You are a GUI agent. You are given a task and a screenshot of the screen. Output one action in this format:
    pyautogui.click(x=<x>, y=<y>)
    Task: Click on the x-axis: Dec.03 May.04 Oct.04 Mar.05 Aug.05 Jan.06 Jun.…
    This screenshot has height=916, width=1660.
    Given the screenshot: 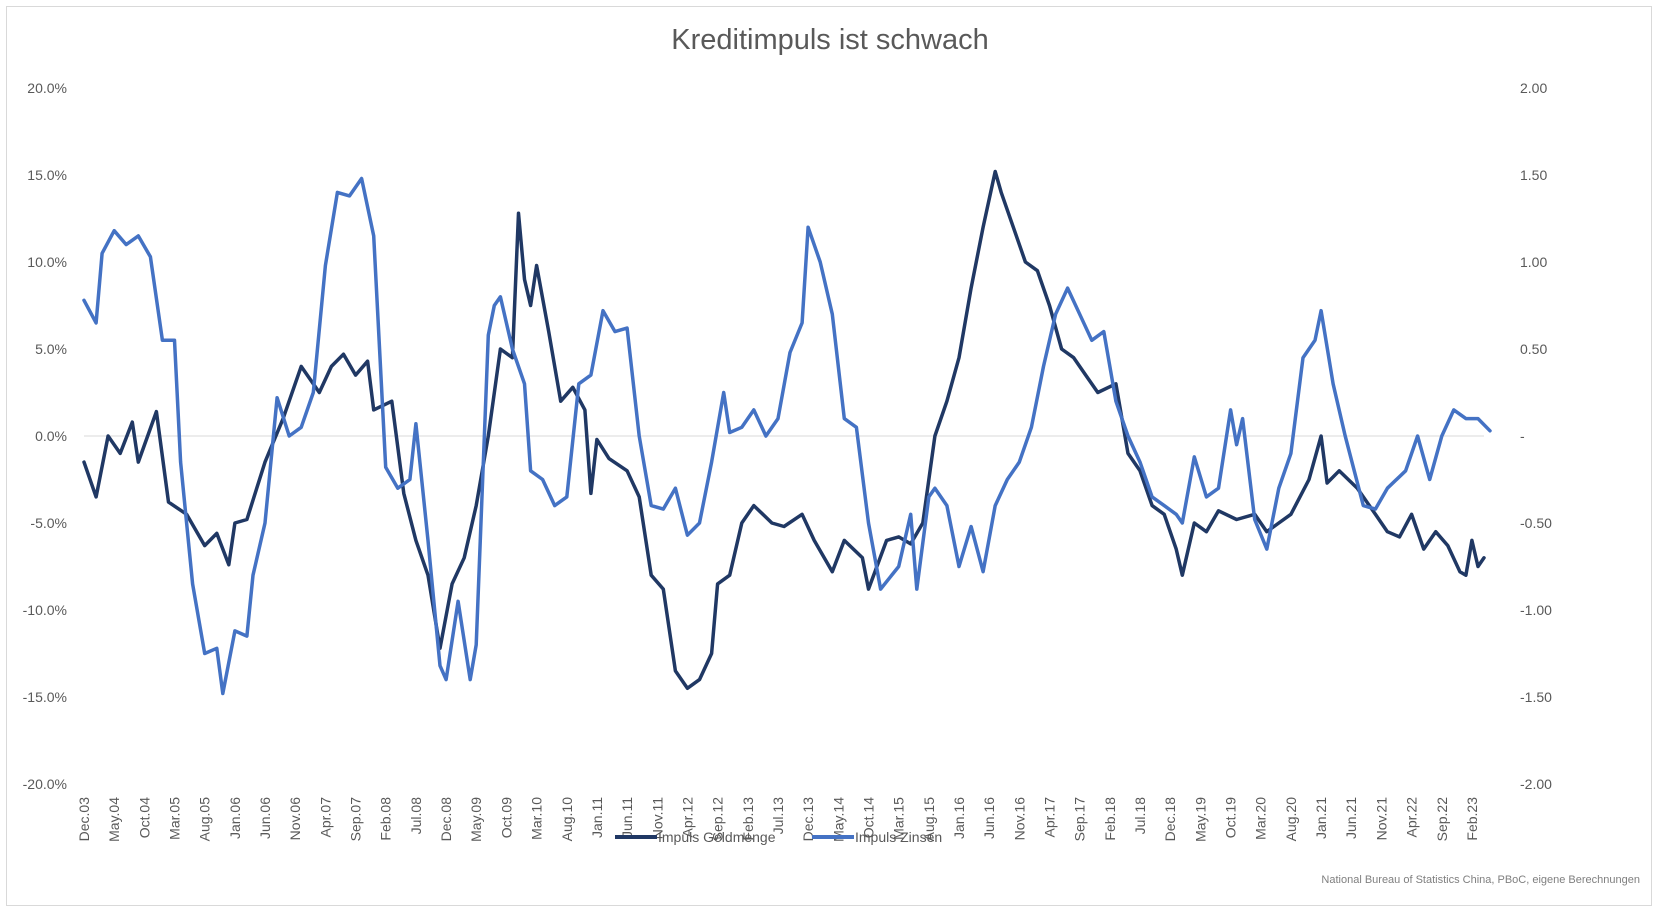 What is the action you would take?
    pyautogui.click(x=778, y=819)
    